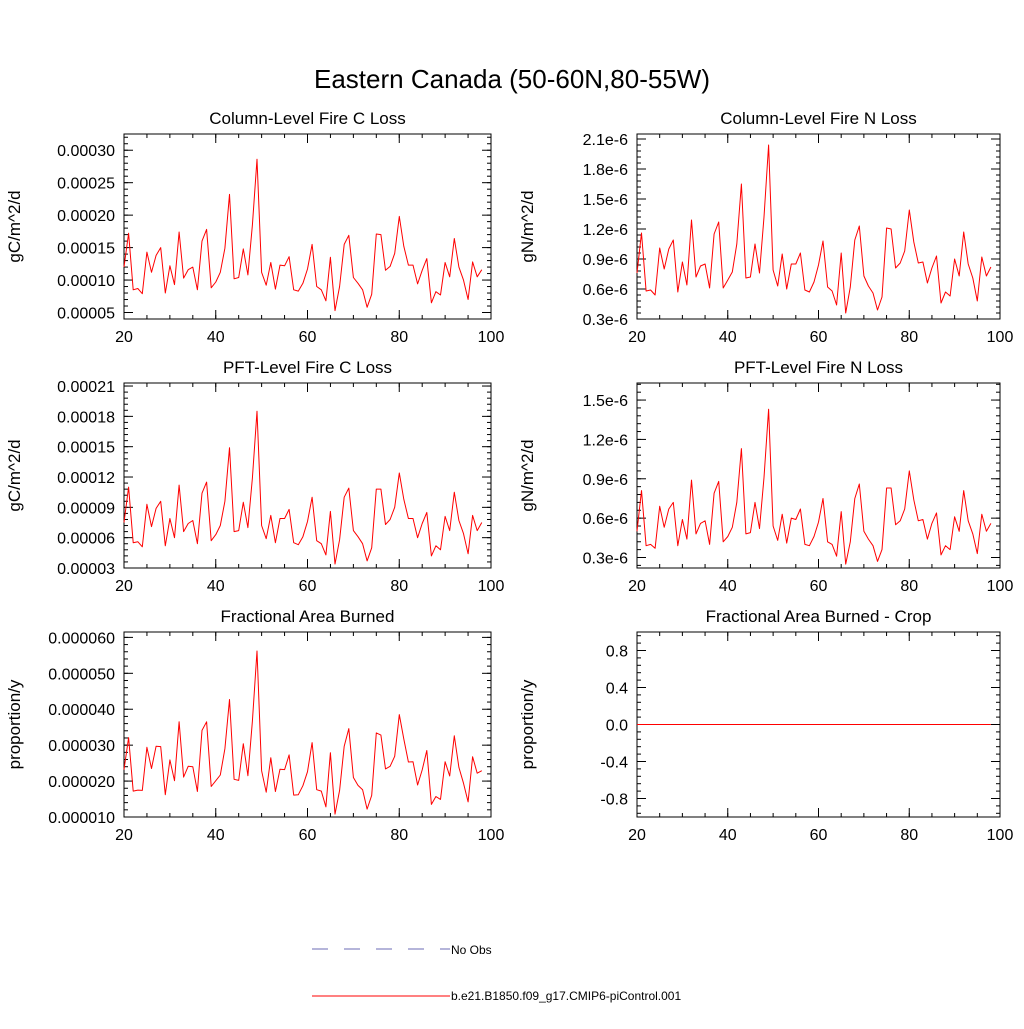  I want to click on panel-title: Column-Level Fire C Loss, so click(307, 118).